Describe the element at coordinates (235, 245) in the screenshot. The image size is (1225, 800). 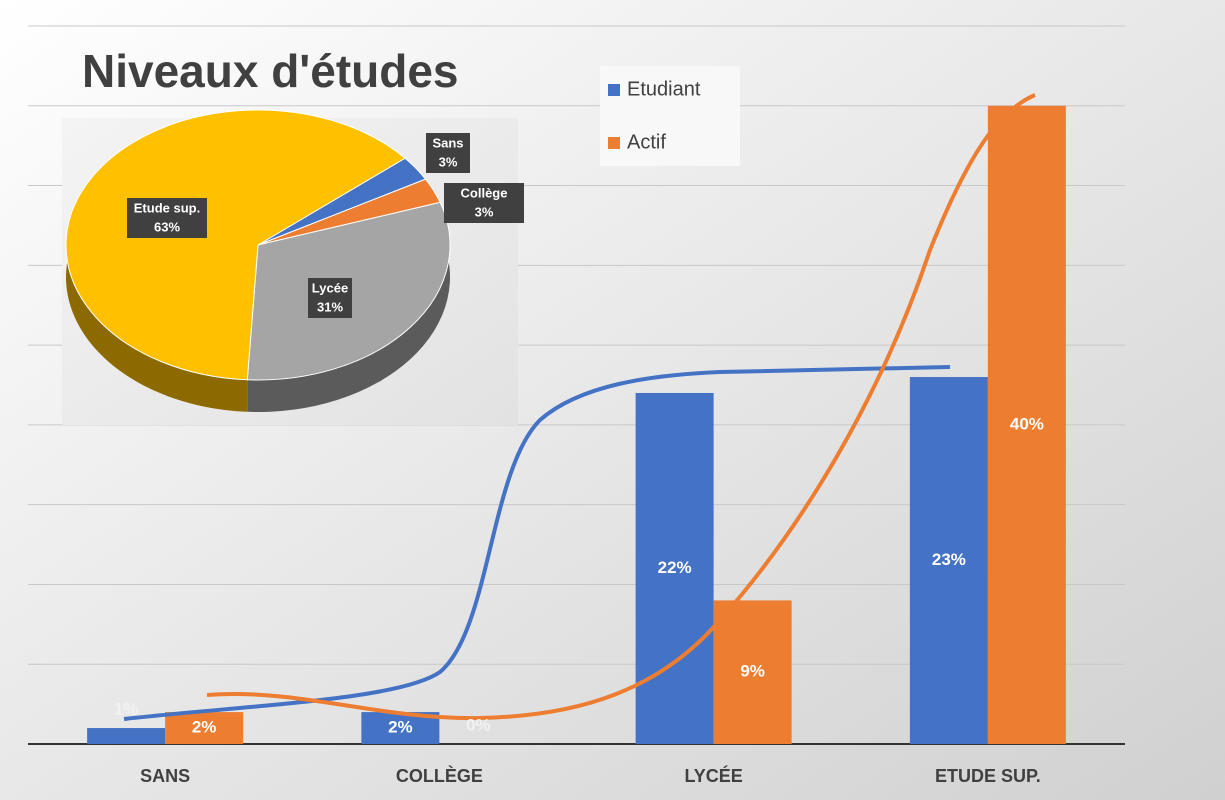
I see `slice` at that location.